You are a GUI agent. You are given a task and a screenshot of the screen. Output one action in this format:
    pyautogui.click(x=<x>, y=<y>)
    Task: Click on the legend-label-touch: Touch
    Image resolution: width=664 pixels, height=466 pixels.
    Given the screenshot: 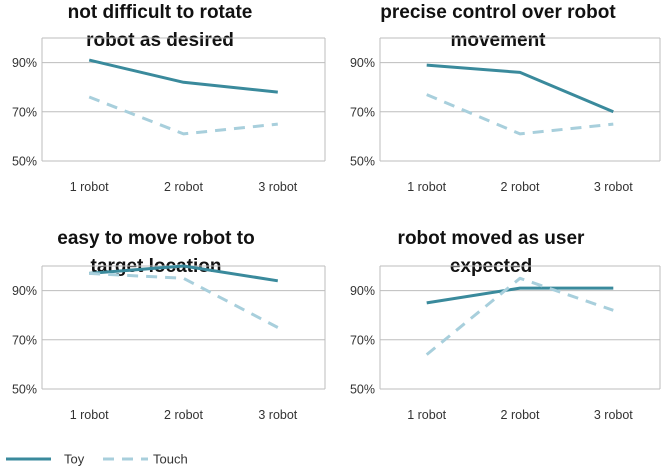 What is the action you would take?
    pyautogui.click(x=170, y=459)
    